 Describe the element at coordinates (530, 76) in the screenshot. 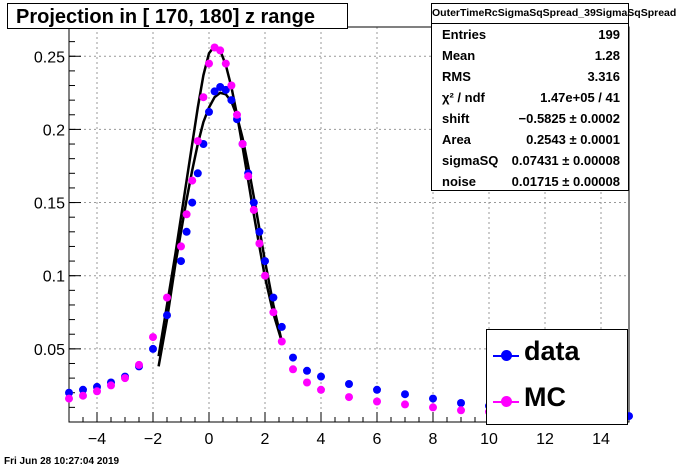

I see `stats-row-rms: RMS 3.316` at that location.